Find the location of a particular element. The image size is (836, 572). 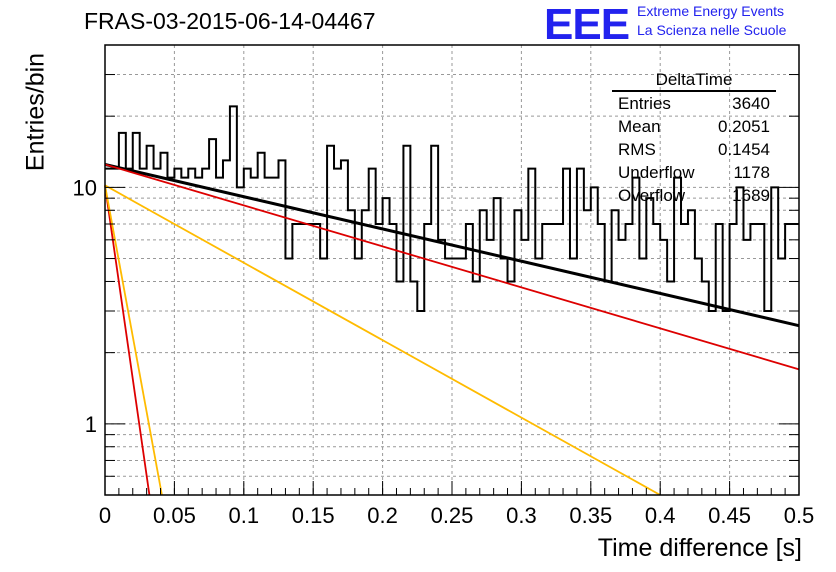

x-tick-label: 0.2 is located at coordinates (382, 515).